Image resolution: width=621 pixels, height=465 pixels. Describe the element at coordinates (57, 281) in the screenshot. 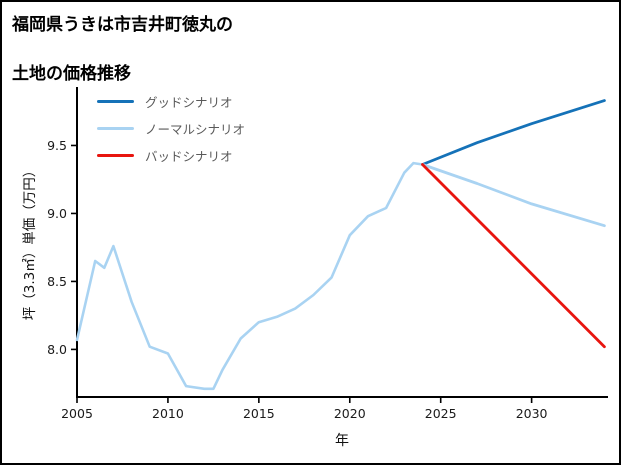

I see `y-tick-label: 8.5` at that location.